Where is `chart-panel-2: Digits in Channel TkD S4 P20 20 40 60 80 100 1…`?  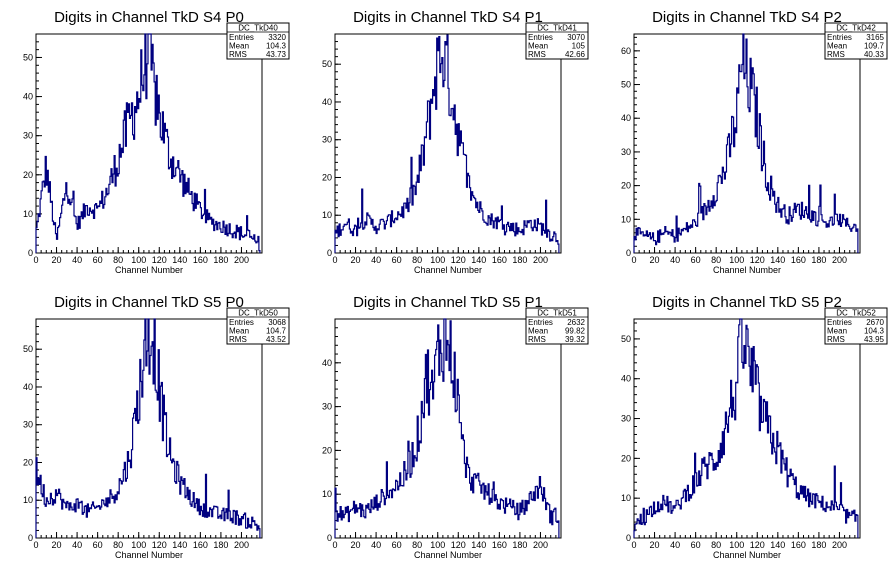 chart-panel-2: Digits in Channel TkD S4 P20 20 40 60 80 100 1… is located at coordinates (754, 142).